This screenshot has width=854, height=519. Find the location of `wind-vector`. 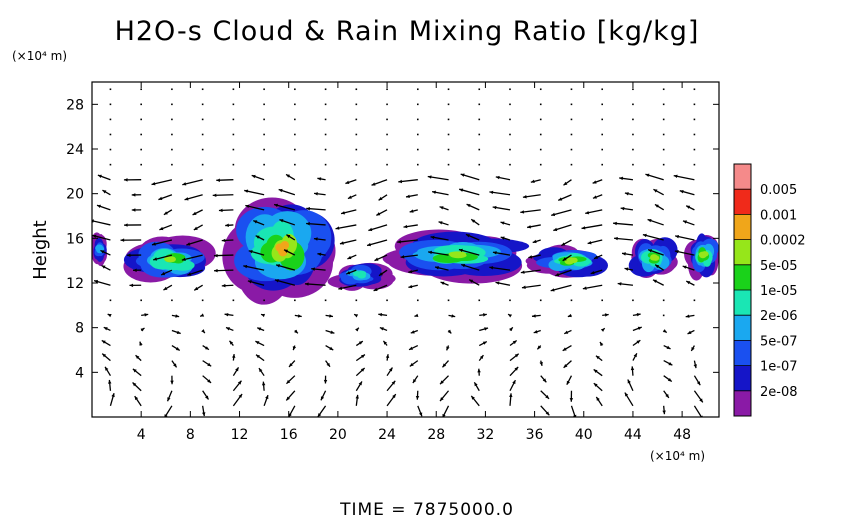

wind-vector is located at coordinates (698, 411).